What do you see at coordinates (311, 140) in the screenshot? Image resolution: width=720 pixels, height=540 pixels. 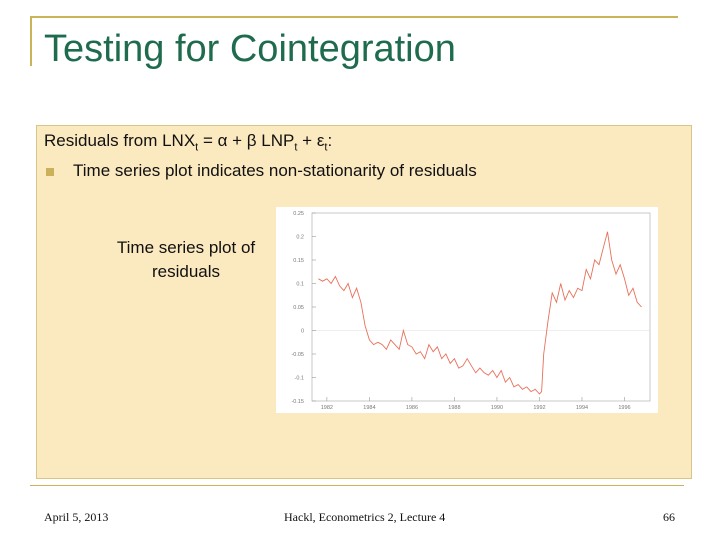 I see `equation-part-3: + ε` at bounding box center [311, 140].